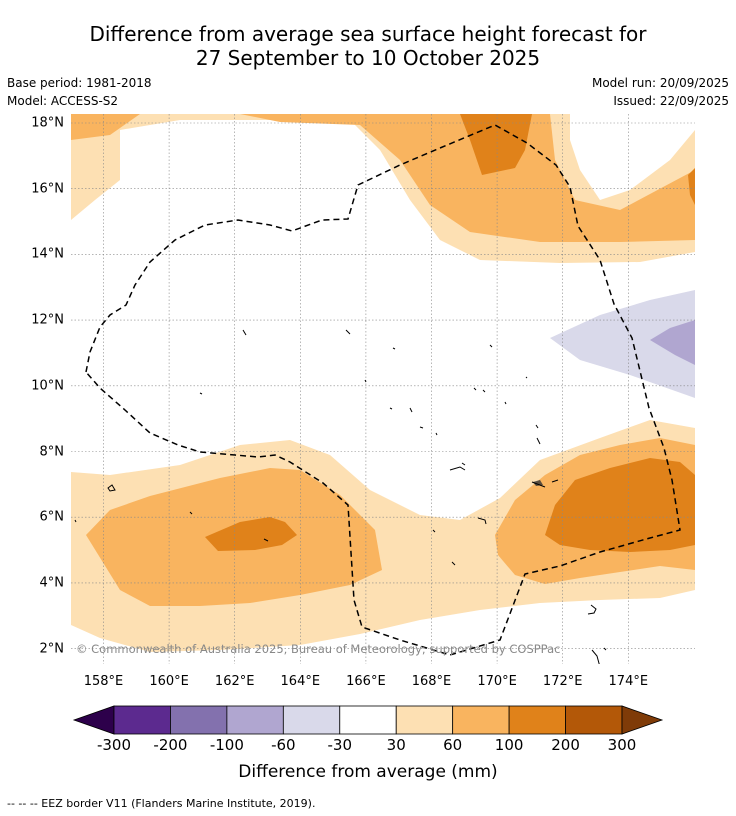 The width and height of the screenshot is (736, 816). Describe the element at coordinates (368, 772) in the screenshot. I see `colorbar-title: Difference from average (mm)` at that location.